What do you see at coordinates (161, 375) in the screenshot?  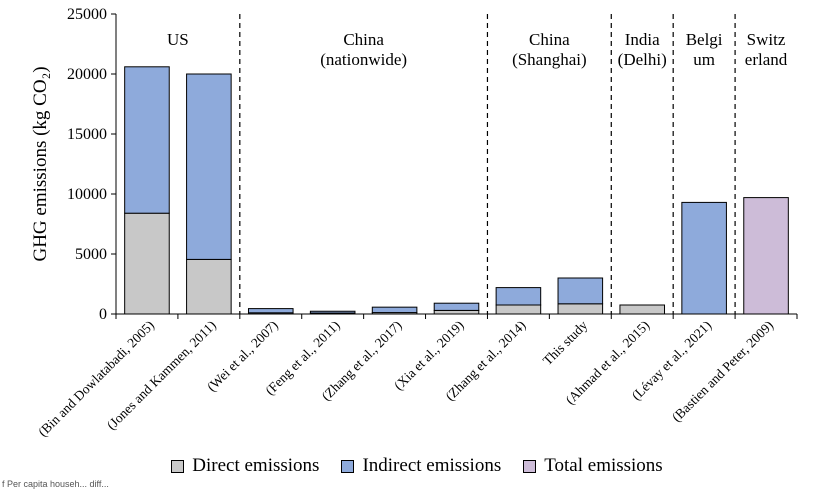 I see `x-tick-label-1: (Jones and Kammen, 2011)` at bounding box center [161, 375].